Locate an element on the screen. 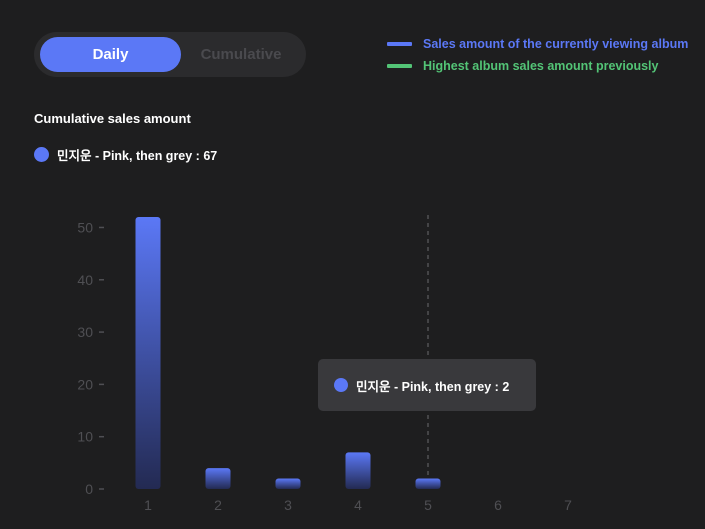  summary-text: 민지운 - Pink, then grey : 67 is located at coordinates (137, 156).